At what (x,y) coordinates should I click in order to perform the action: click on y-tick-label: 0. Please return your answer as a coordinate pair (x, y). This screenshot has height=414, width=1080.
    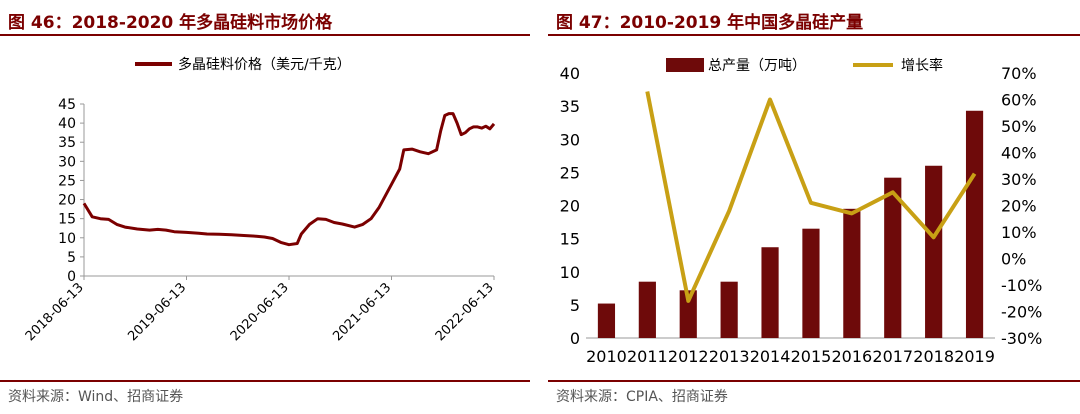
    Looking at the image, I should click on (71, 277).